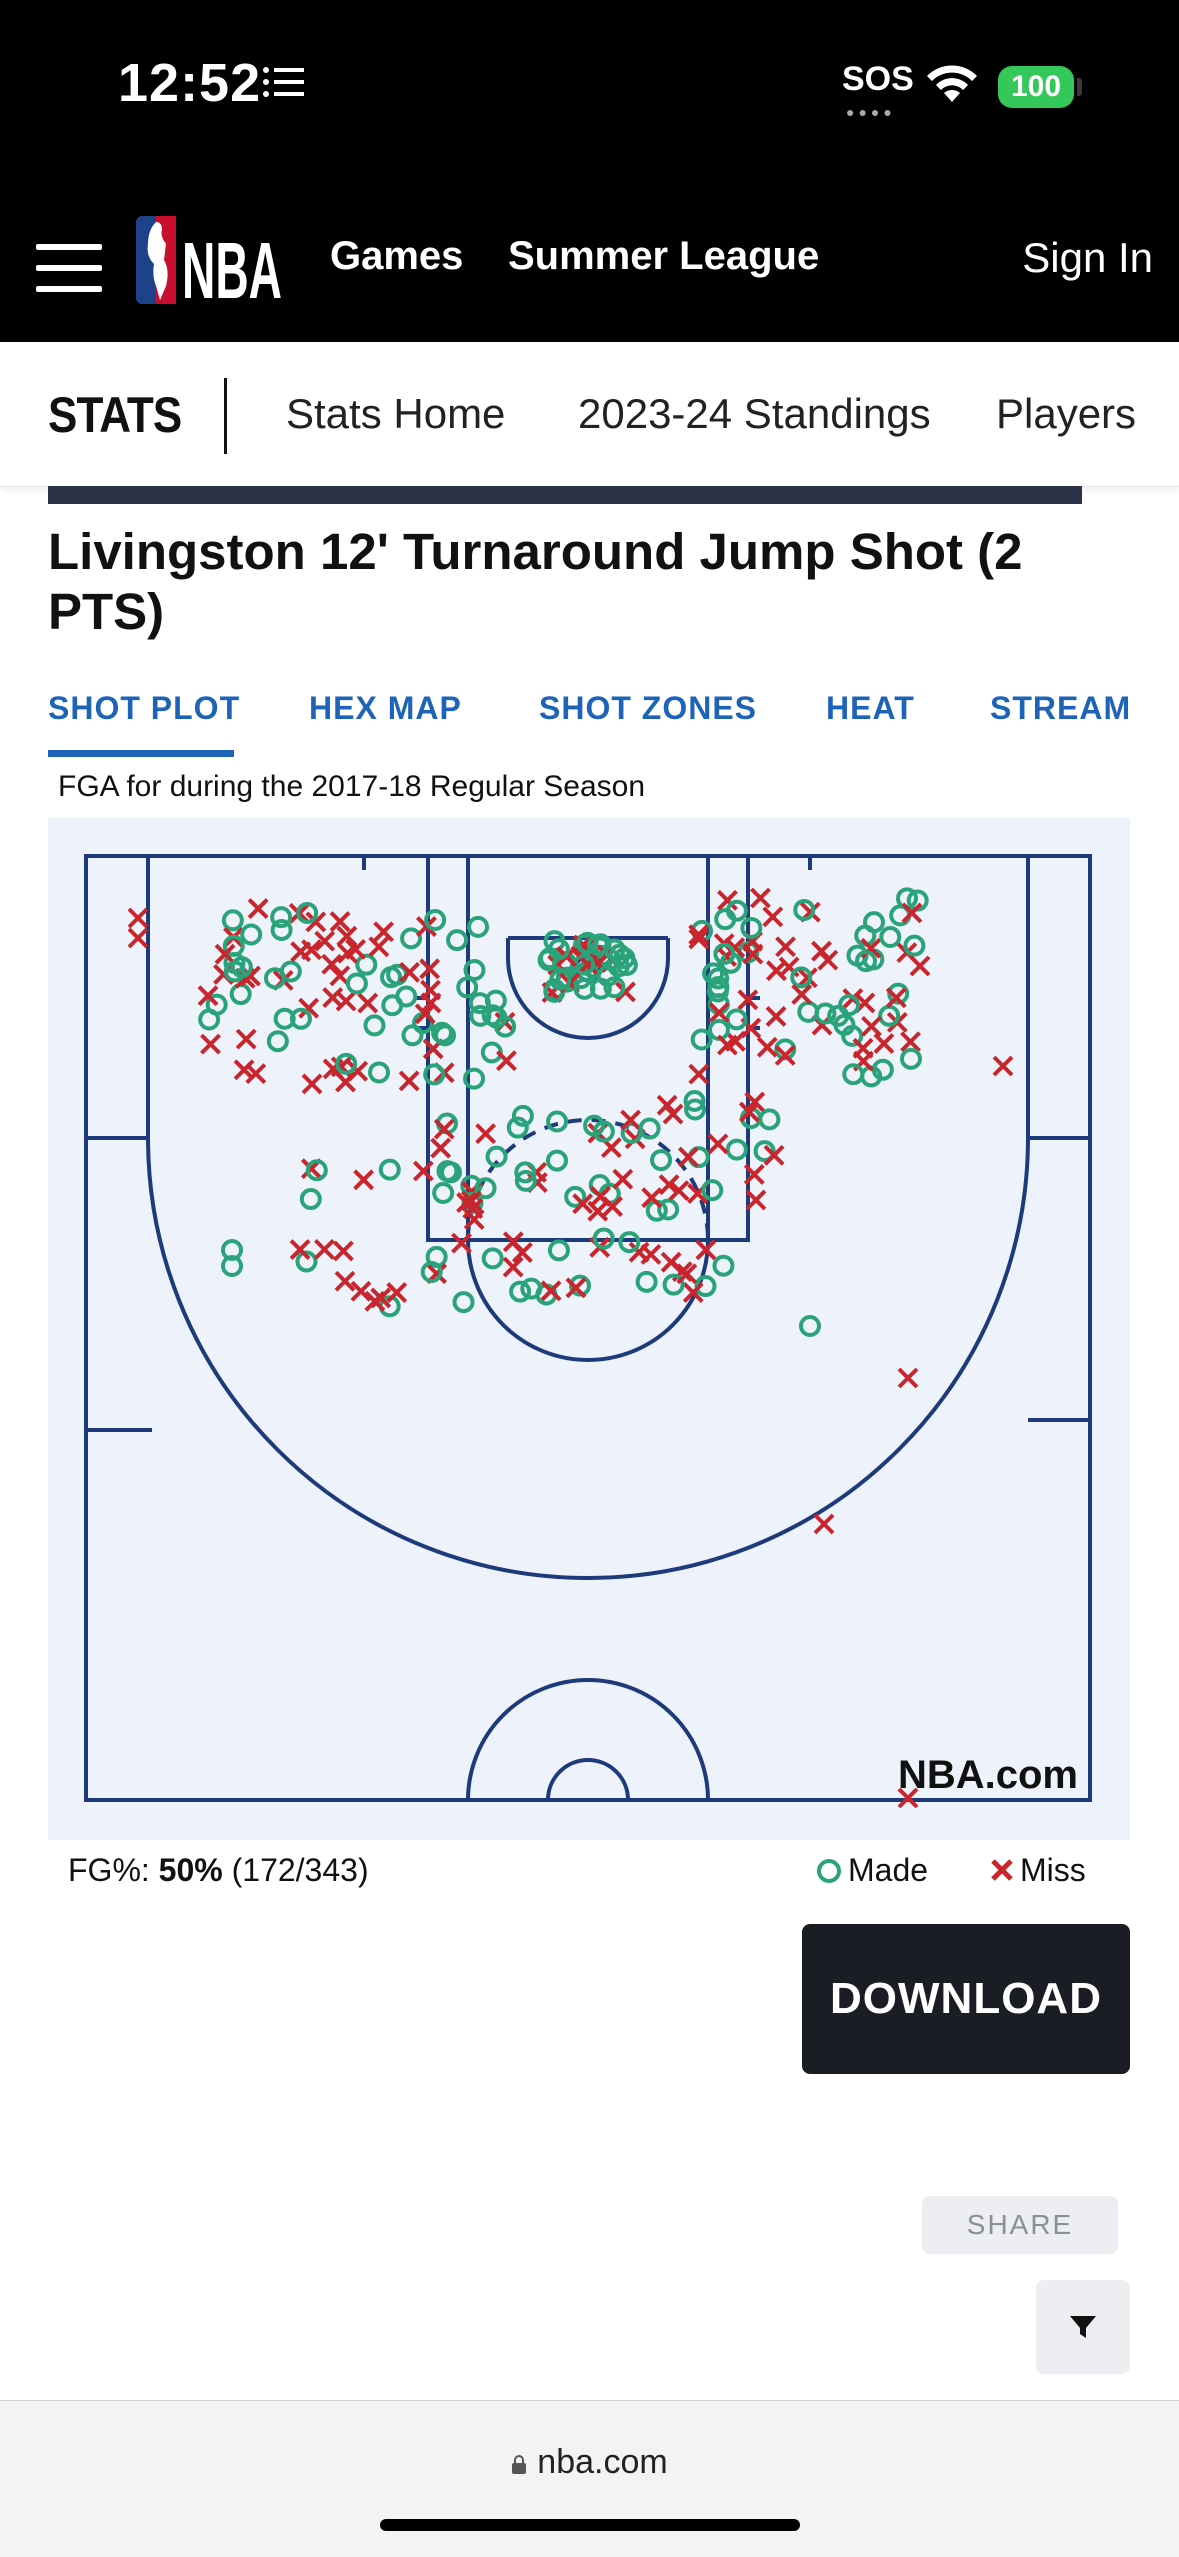 The width and height of the screenshot is (1179, 2557). What do you see at coordinates (754, 413) in the screenshot?
I see `standings-link: 2023-24 Standings` at bounding box center [754, 413].